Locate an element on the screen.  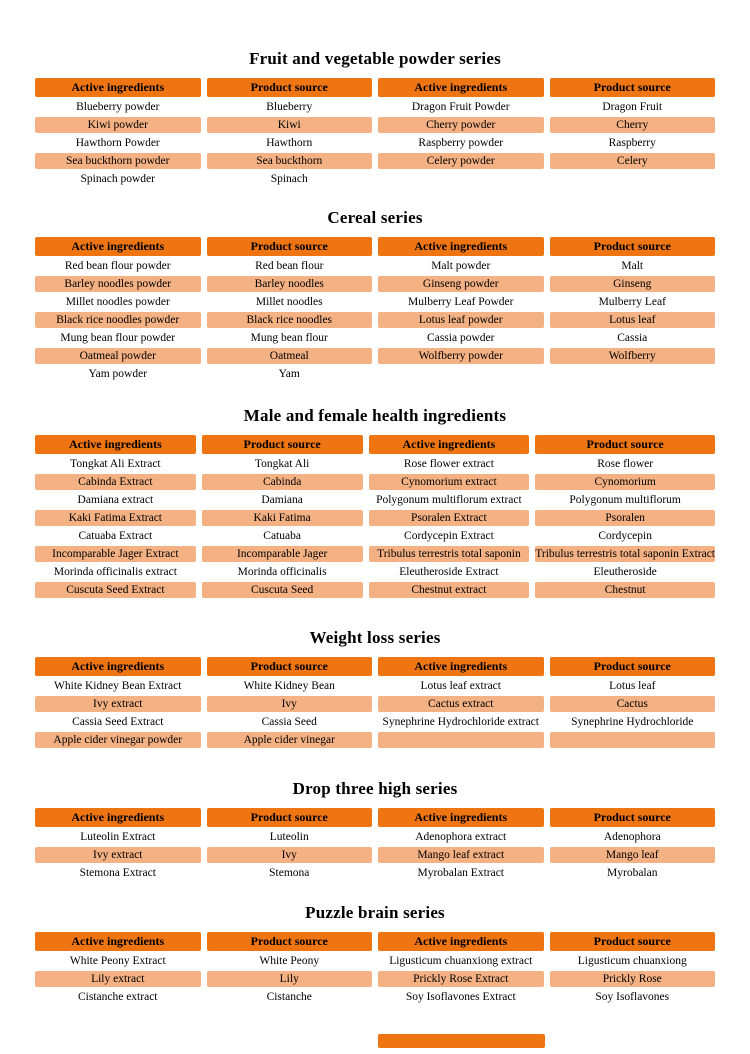
section-title: Male and female health ingredients is located at coordinates (375, 415).